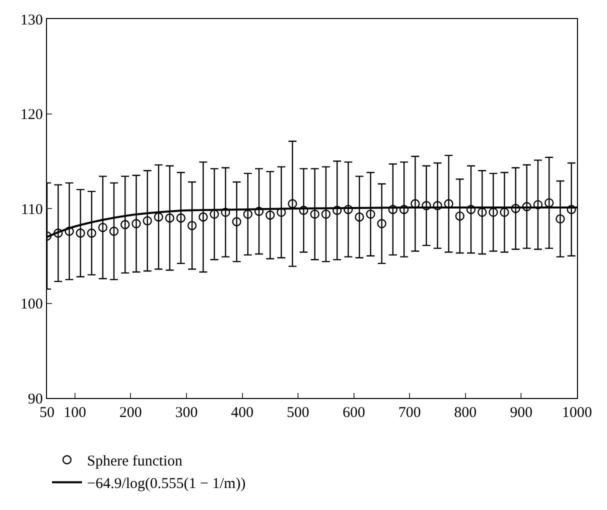 This screenshot has width=607, height=510. Describe the element at coordinates (521, 413) in the screenshot. I see `x-tick-label: 900` at that location.